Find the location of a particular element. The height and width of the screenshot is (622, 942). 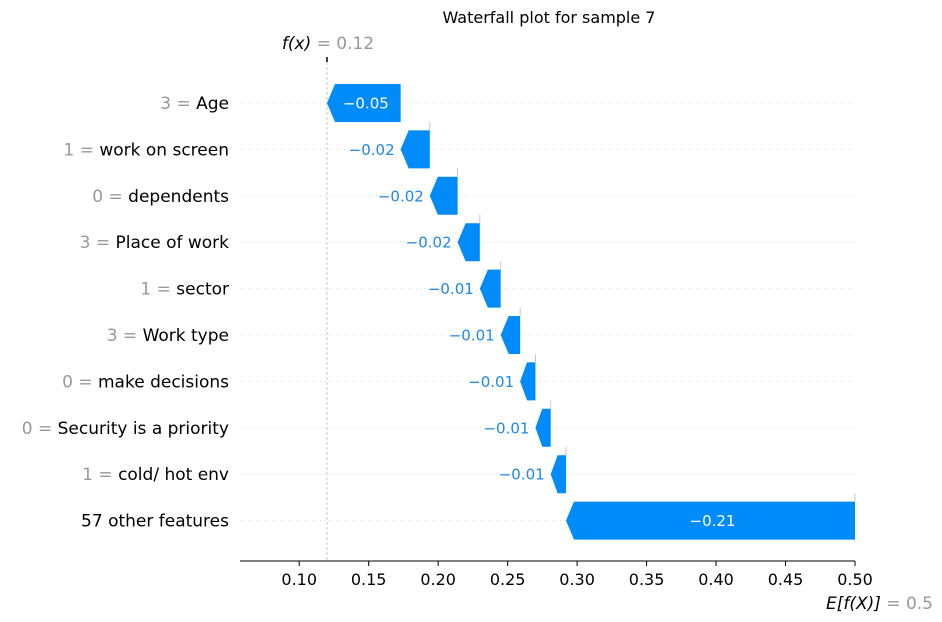

x-tick-label: 0.35 is located at coordinates (647, 579).